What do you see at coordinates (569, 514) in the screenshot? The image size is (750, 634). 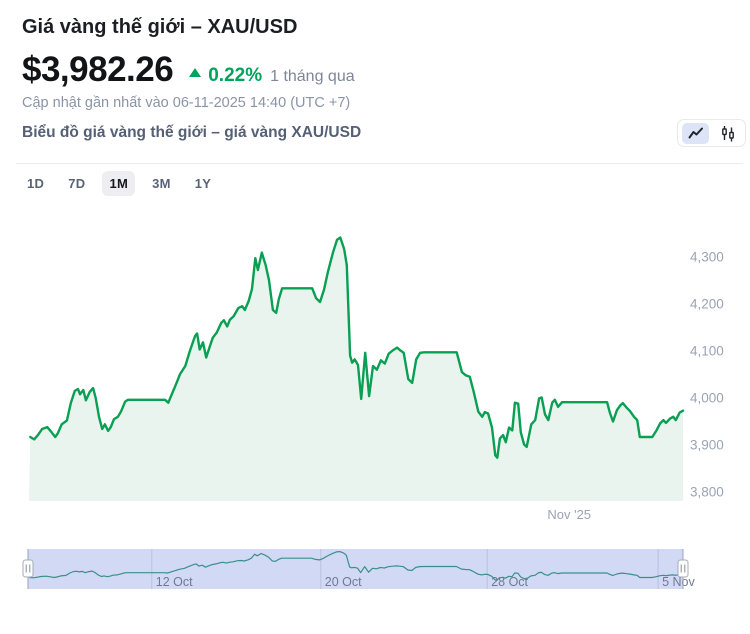 I see `x-axis-label: Nov '25` at bounding box center [569, 514].